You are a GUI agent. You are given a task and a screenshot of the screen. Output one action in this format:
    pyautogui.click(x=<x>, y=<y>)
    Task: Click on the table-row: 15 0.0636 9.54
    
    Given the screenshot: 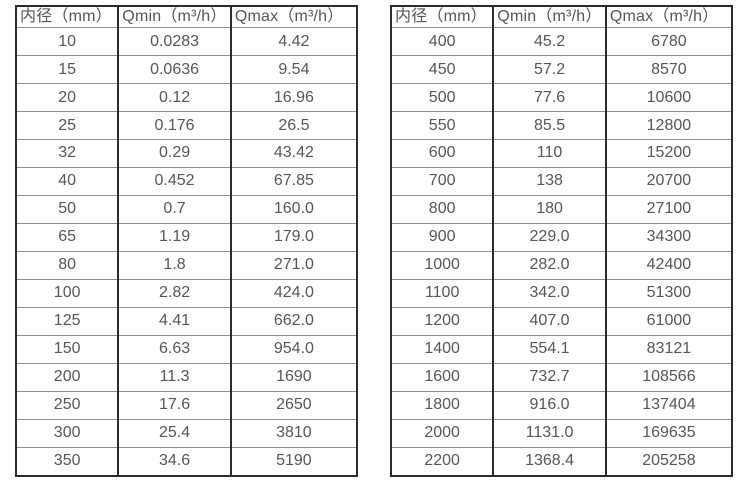 What is the action you would take?
    pyautogui.click(x=186, y=70)
    